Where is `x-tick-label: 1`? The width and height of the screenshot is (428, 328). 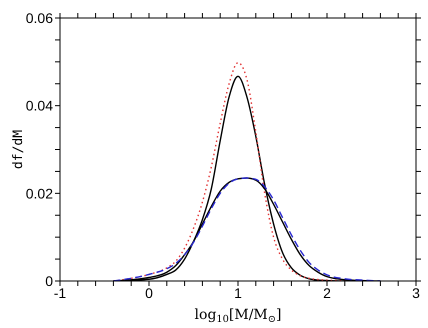 x-tick-label: 1 is located at coordinates (238, 292).